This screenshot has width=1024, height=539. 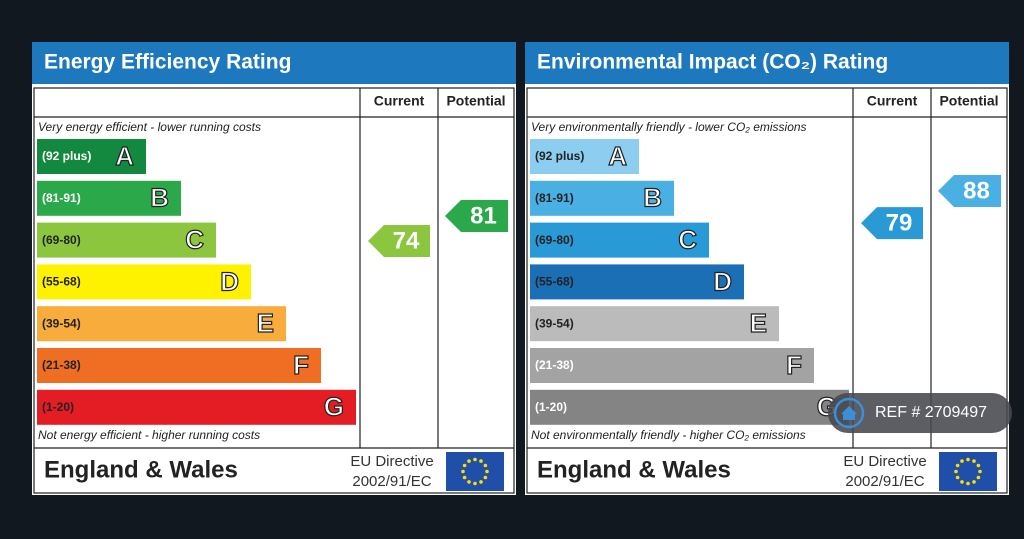 What do you see at coordinates (931, 412) in the screenshot?
I see `ref-text: REF # 2709497` at bounding box center [931, 412].